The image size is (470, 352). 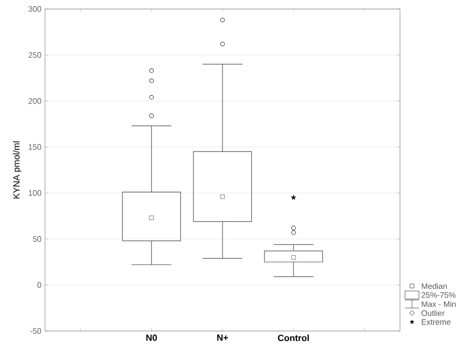 What do you see at coordinates (151, 337) in the screenshot?
I see `x-tick-label: N0` at bounding box center [151, 337].